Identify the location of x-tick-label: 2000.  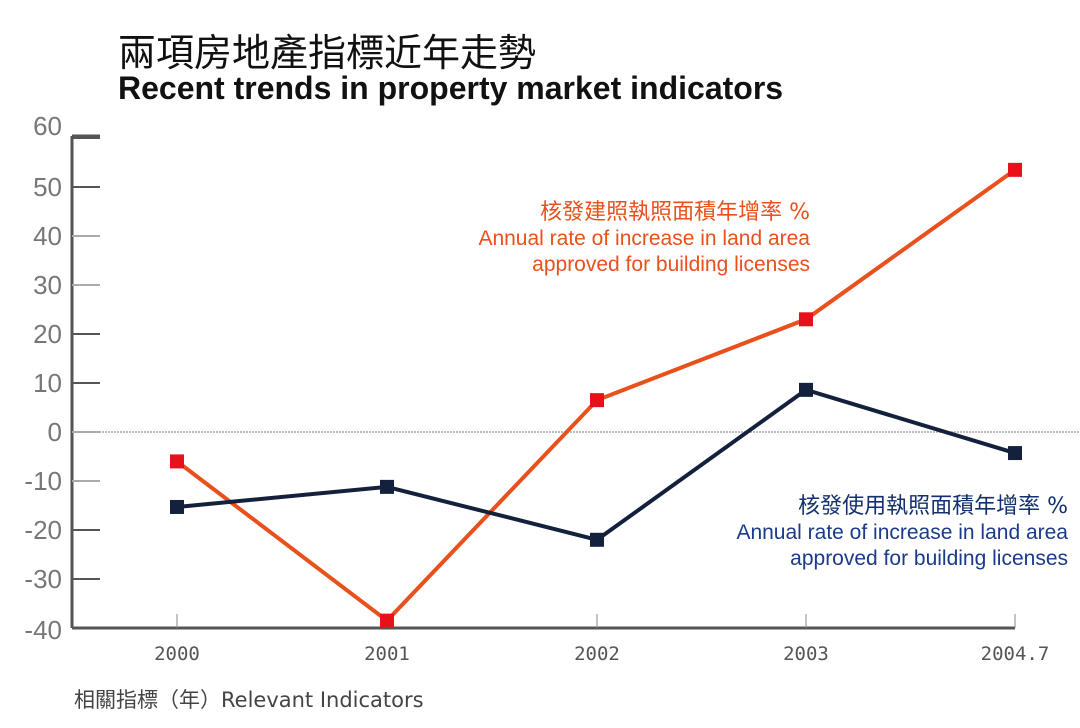
(177, 654).